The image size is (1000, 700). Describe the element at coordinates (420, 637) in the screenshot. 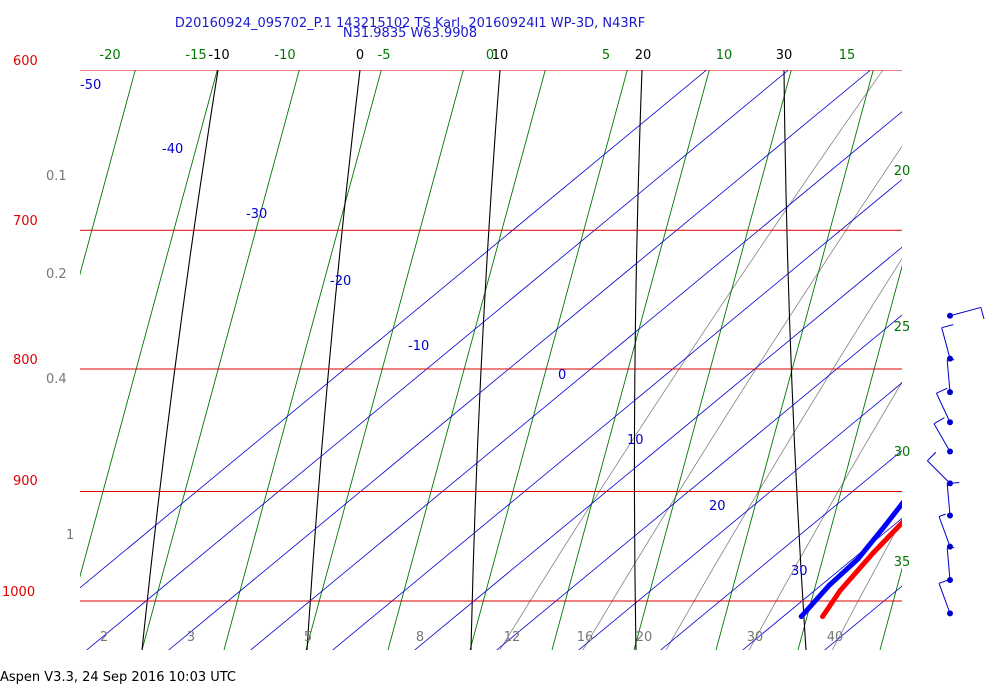

I see `bottom-axis-label: 8` at that location.